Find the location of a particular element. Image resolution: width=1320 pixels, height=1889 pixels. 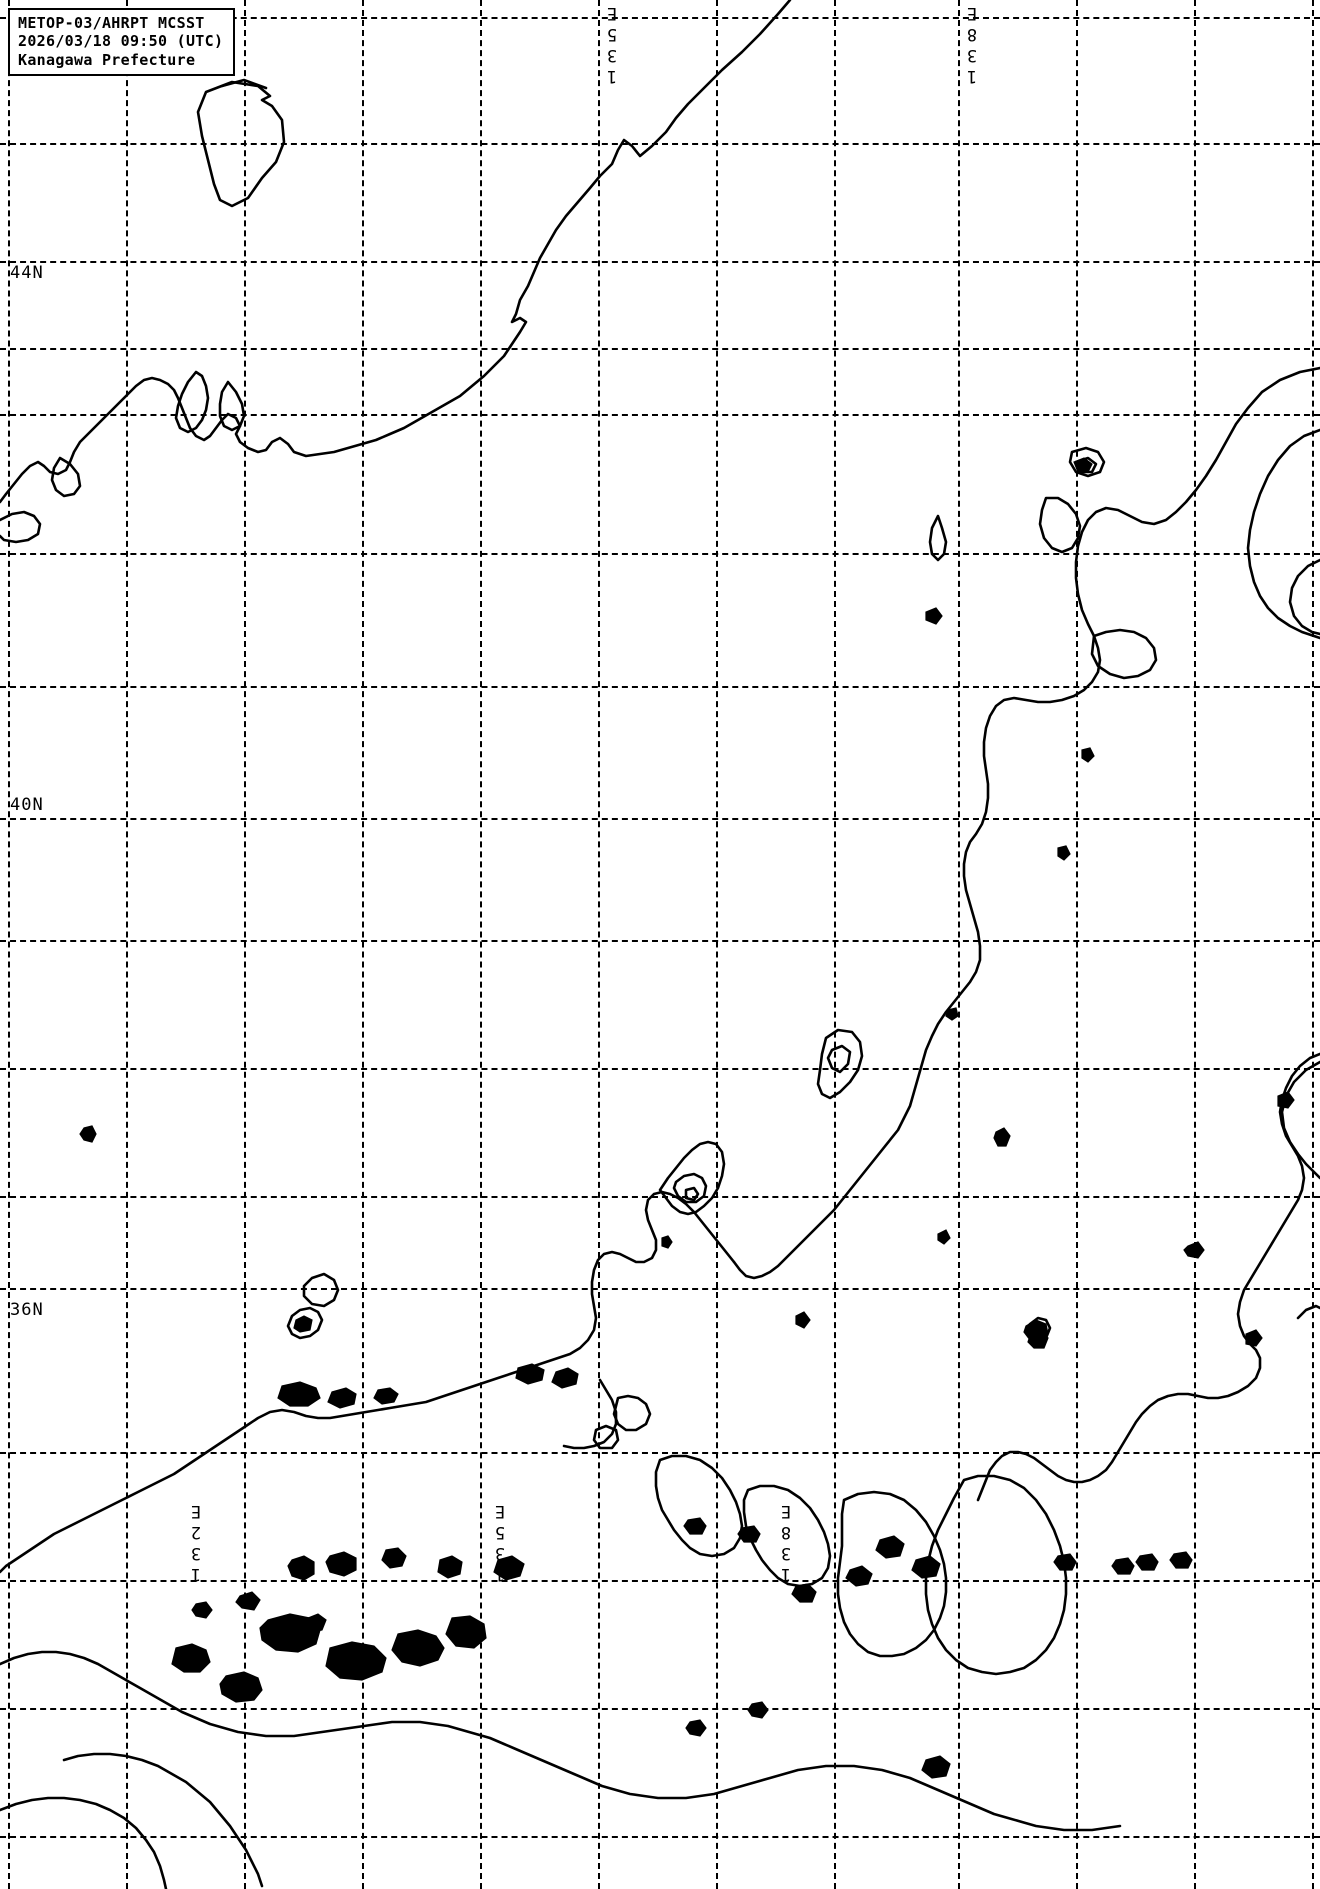

lat-label-44n: 44N is located at coordinates (27, 273).